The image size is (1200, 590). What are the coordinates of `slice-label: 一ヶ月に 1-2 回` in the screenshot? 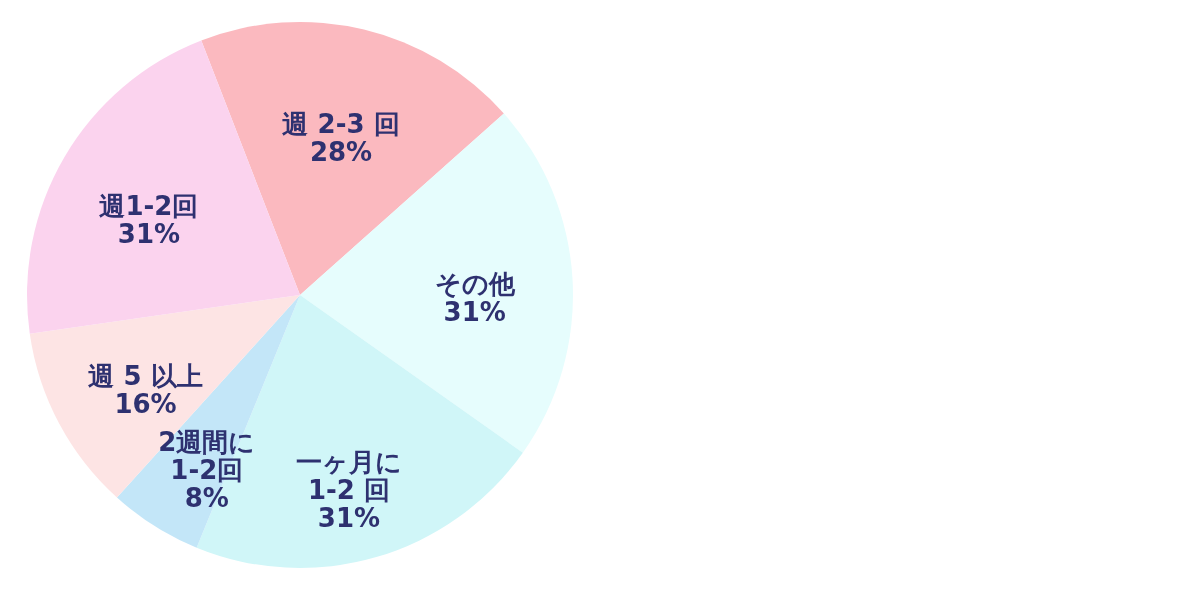 It's located at (348, 476).